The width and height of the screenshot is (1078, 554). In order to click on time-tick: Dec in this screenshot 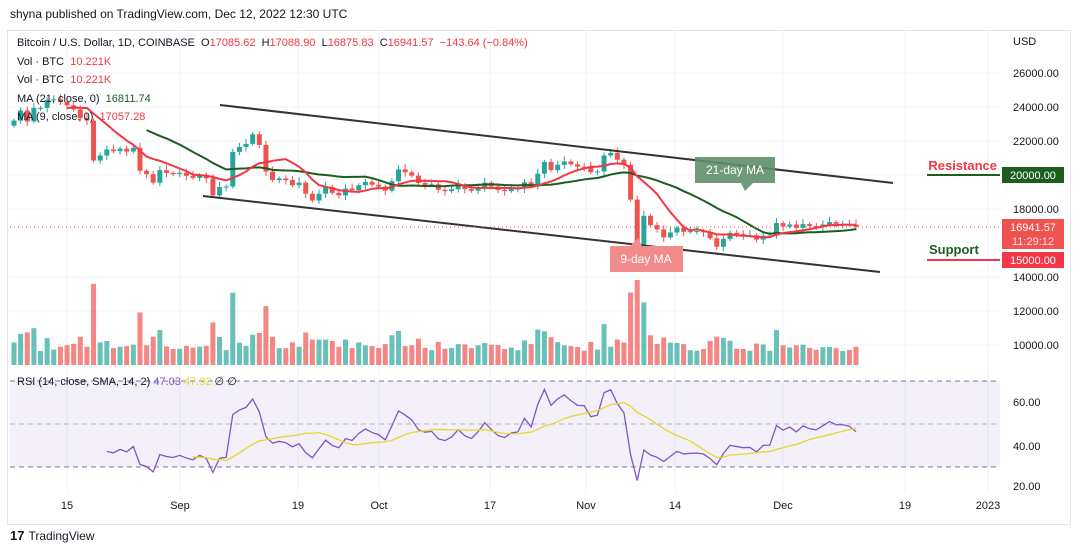, I will do `click(783, 506)`.